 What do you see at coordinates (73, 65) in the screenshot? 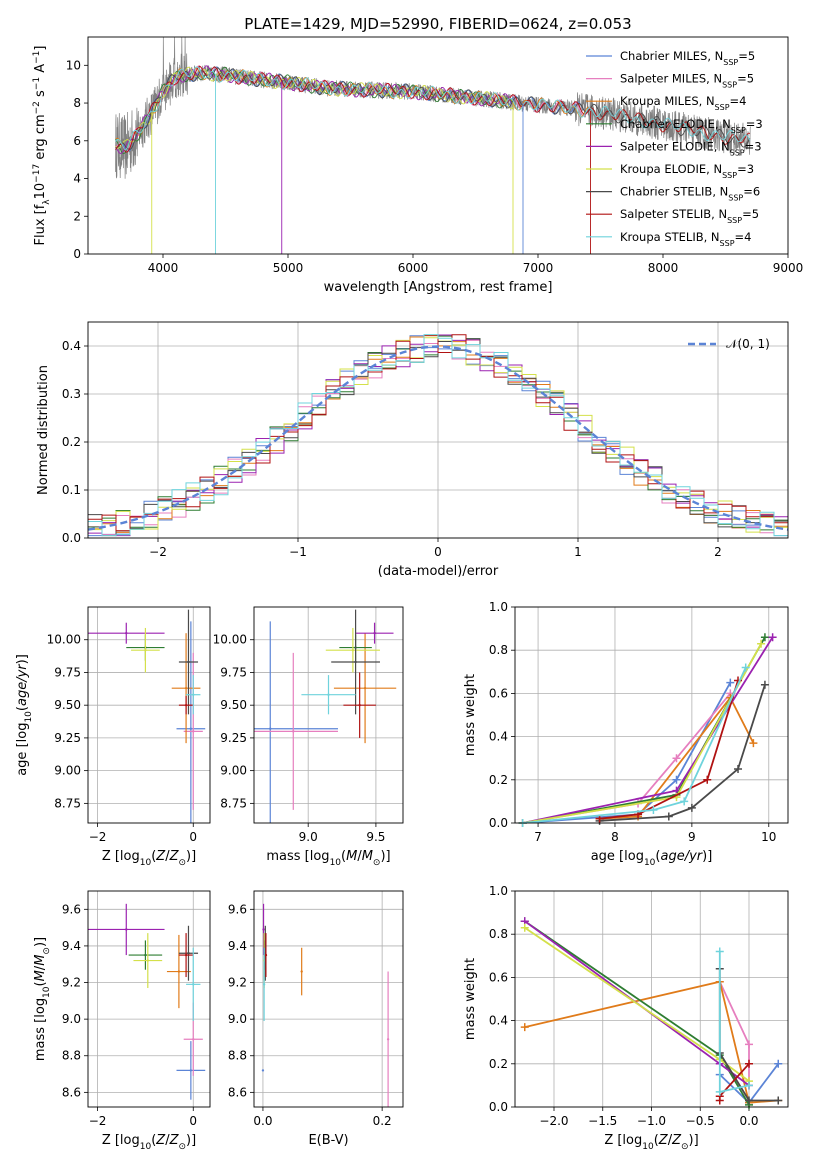
I see `y-tick-label: 10` at bounding box center [73, 65].